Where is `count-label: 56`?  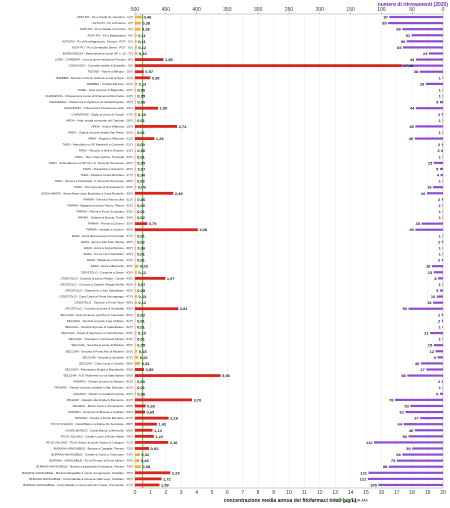
count-label: 56 is located at coordinates (405, 436).